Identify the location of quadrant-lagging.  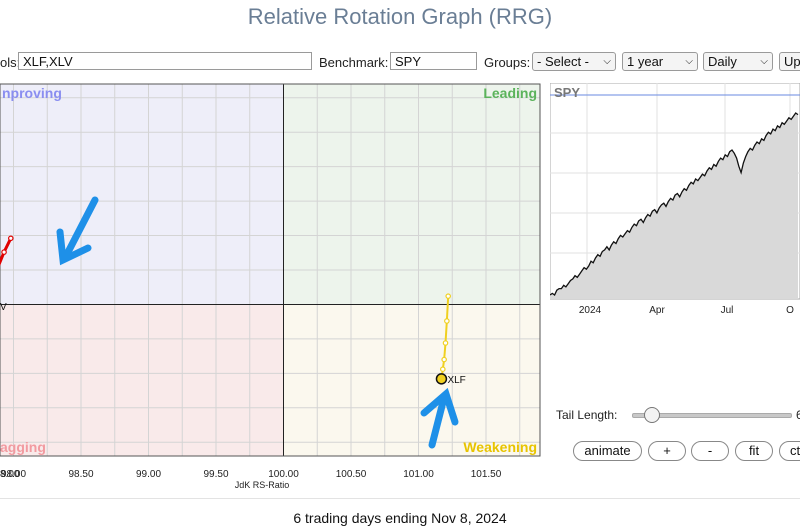
(142, 380).